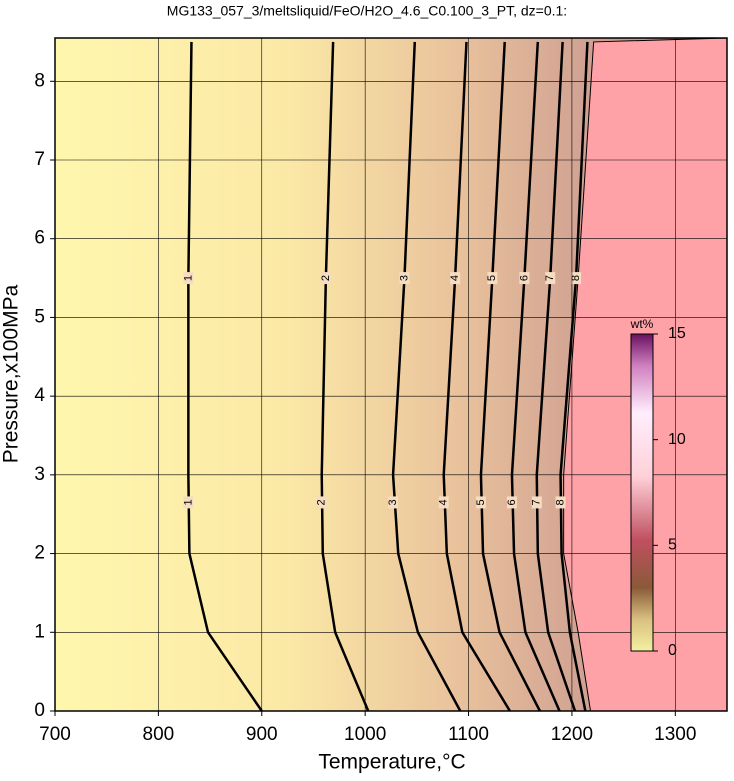  I want to click on colorbar-tick-label: 0, so click(672, 650).